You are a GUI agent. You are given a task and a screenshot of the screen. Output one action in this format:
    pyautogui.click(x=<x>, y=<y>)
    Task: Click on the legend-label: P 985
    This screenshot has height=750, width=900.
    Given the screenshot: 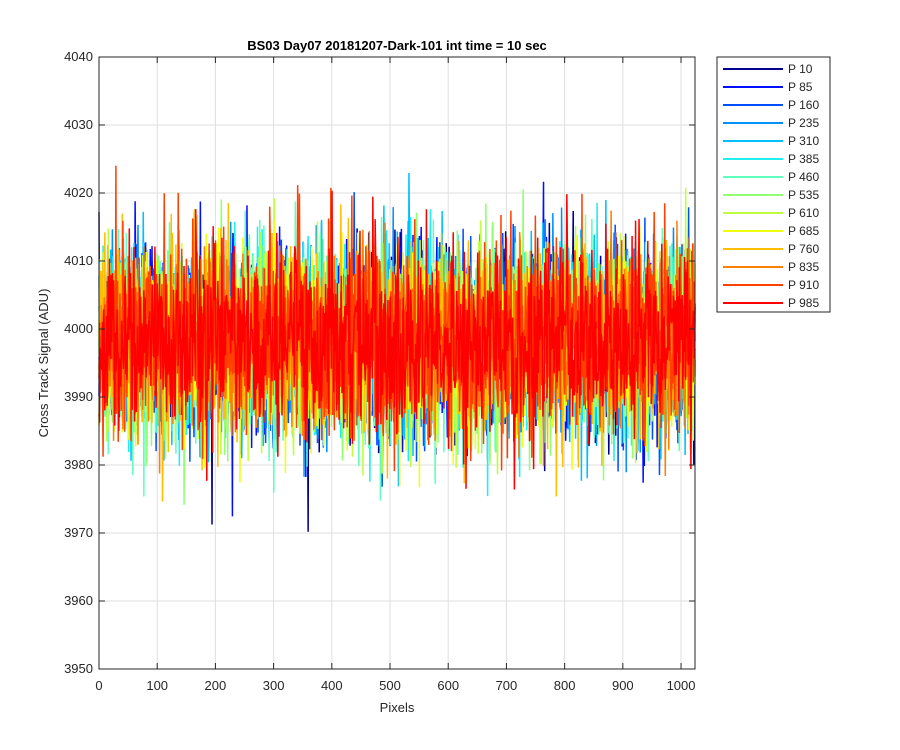 What is the action you would take?
    pyautogui.click(x=803, y=303)
    